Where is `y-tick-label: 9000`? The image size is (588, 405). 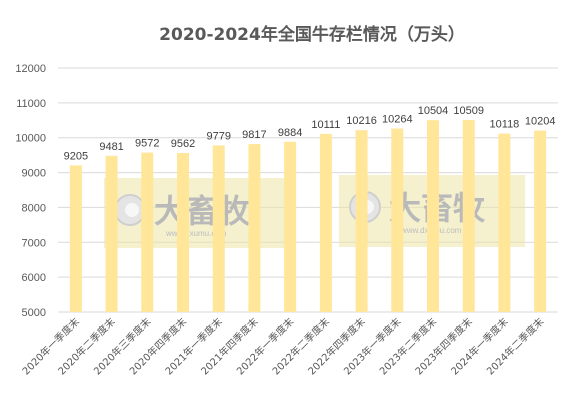
y-tick-label: 9000 is located at coordinates (34, 174).